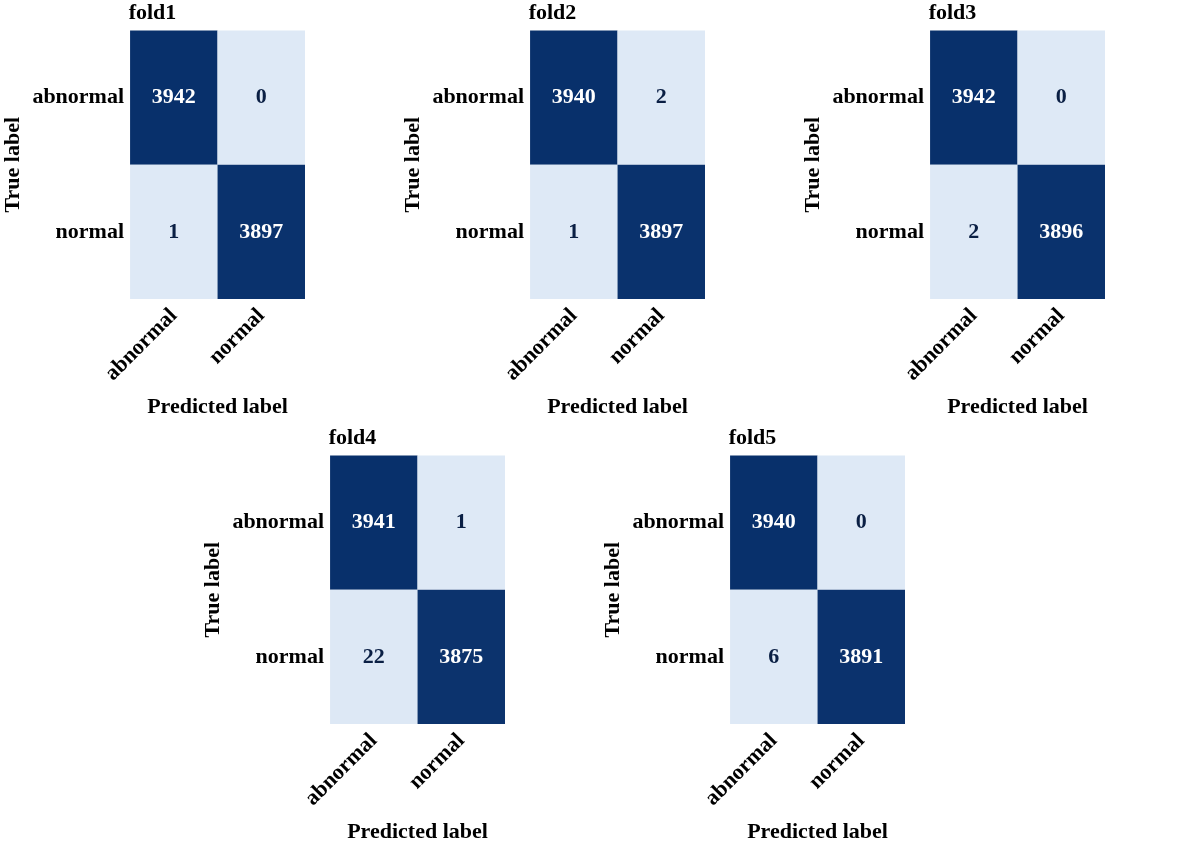 The height and width of the screenshot is (856, 1203). I want to click on chart-title: fold5, so click(752, 436).